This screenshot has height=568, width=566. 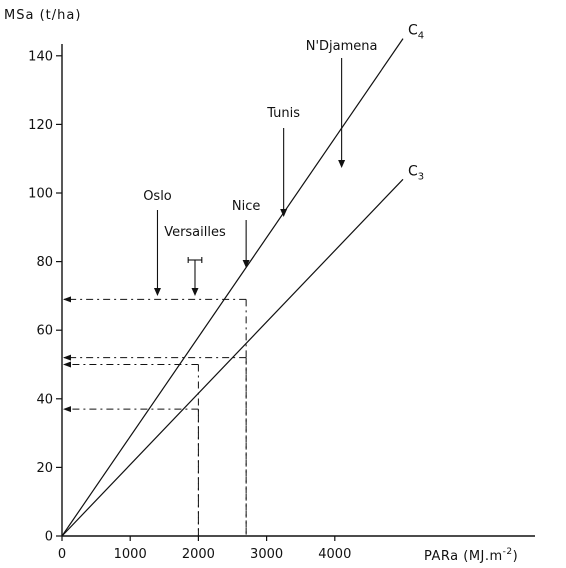 What do you see at coordinates (40, 194) in the screenshot?
I see `y-tick-label: 100` at bounding box center [40, 194].